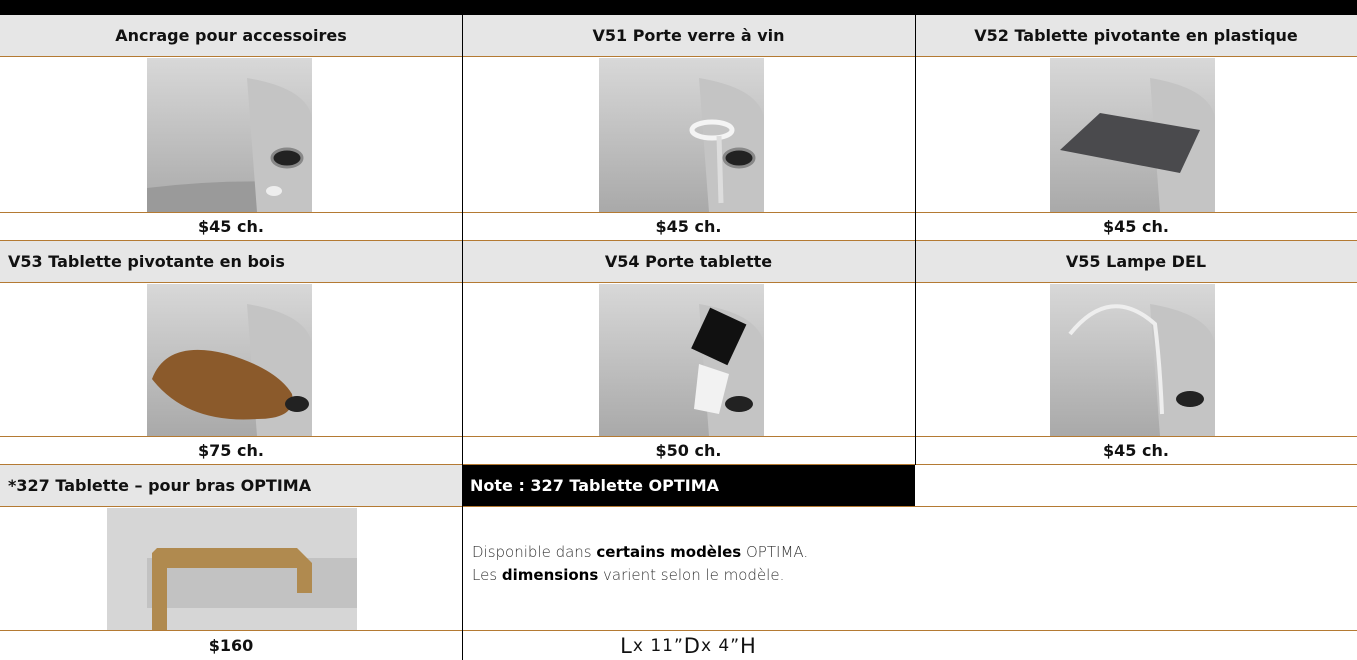 The image size is (1357, 660). What do you see at coordinates (550, 575) in the screenshot?
I see `text-bold: dimensions` at bounding box center [550, 575].